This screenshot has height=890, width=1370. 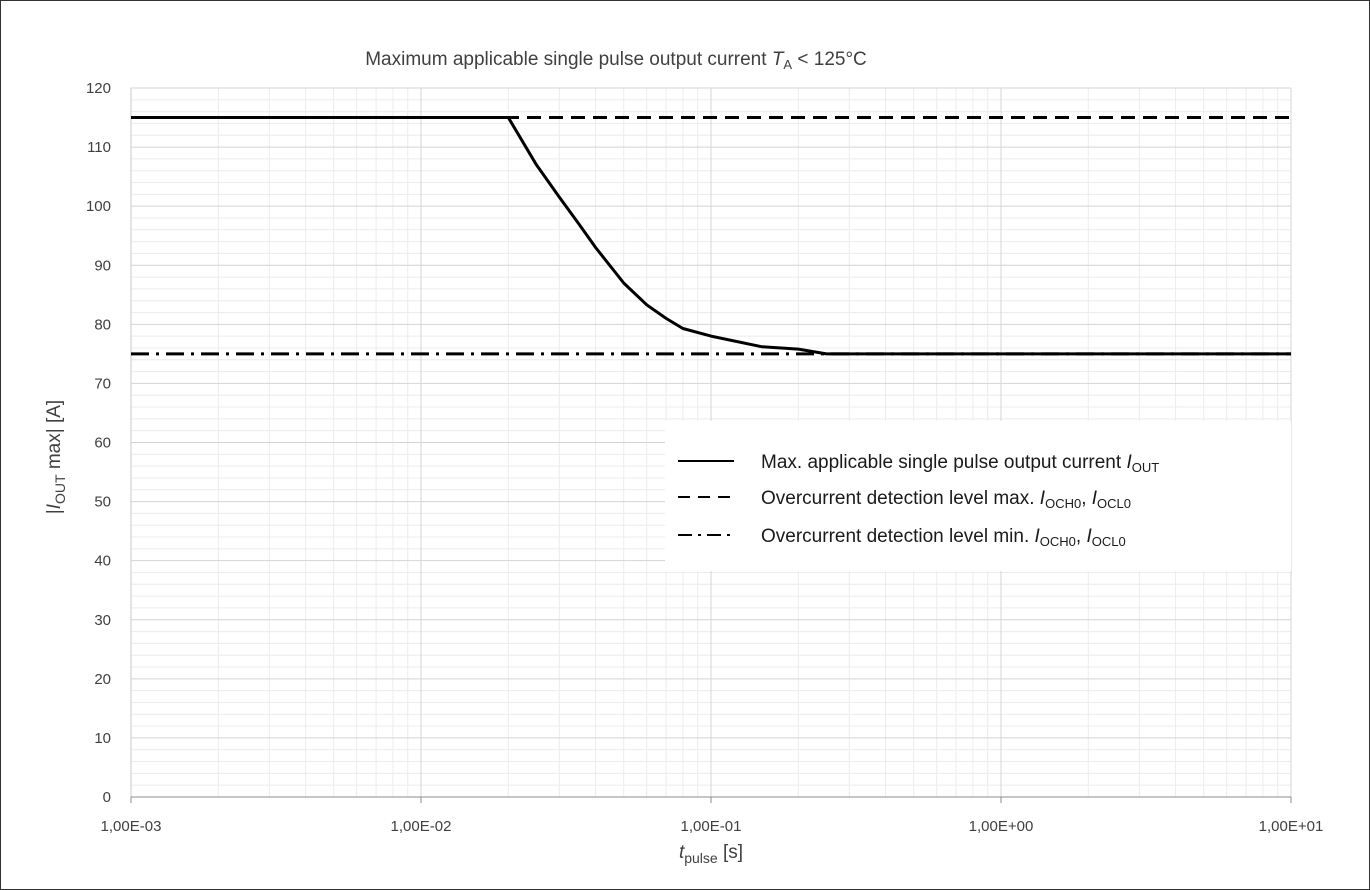 What do you see at coordinates (102, 620) in the screenshot?
I see `y-tick-label: 30` at bounding box center [102, 620].